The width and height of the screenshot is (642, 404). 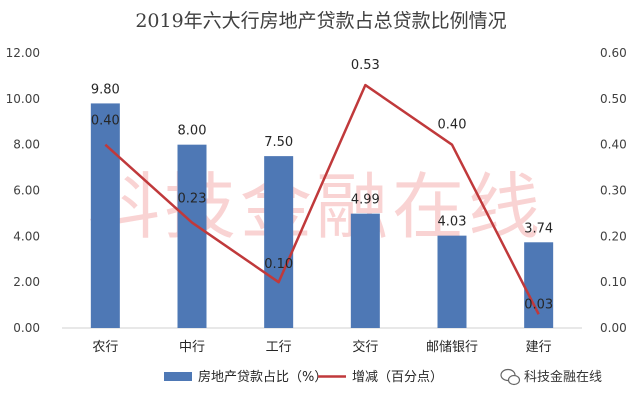 I want to click on left-tick-label: 2.00, so click(x=26, y=282).